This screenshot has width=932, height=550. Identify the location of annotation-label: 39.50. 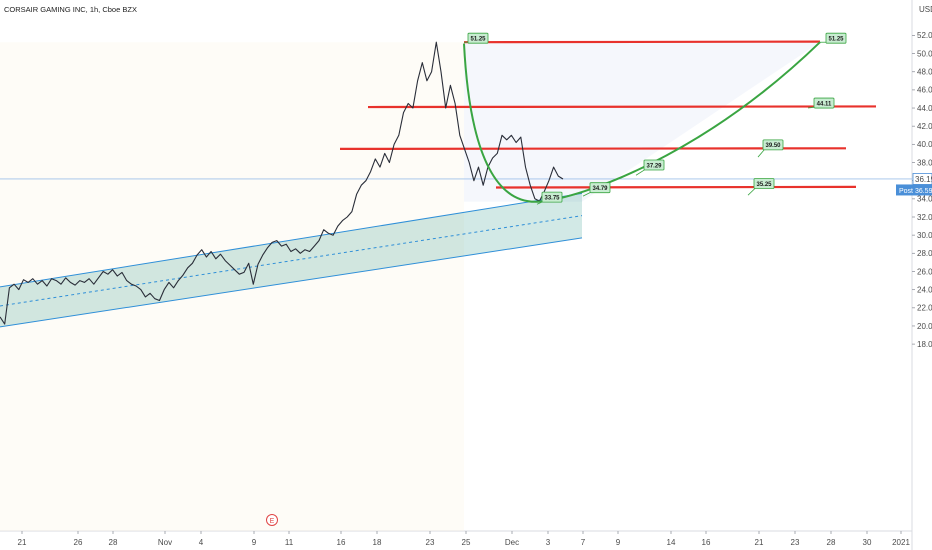
(773, 146).